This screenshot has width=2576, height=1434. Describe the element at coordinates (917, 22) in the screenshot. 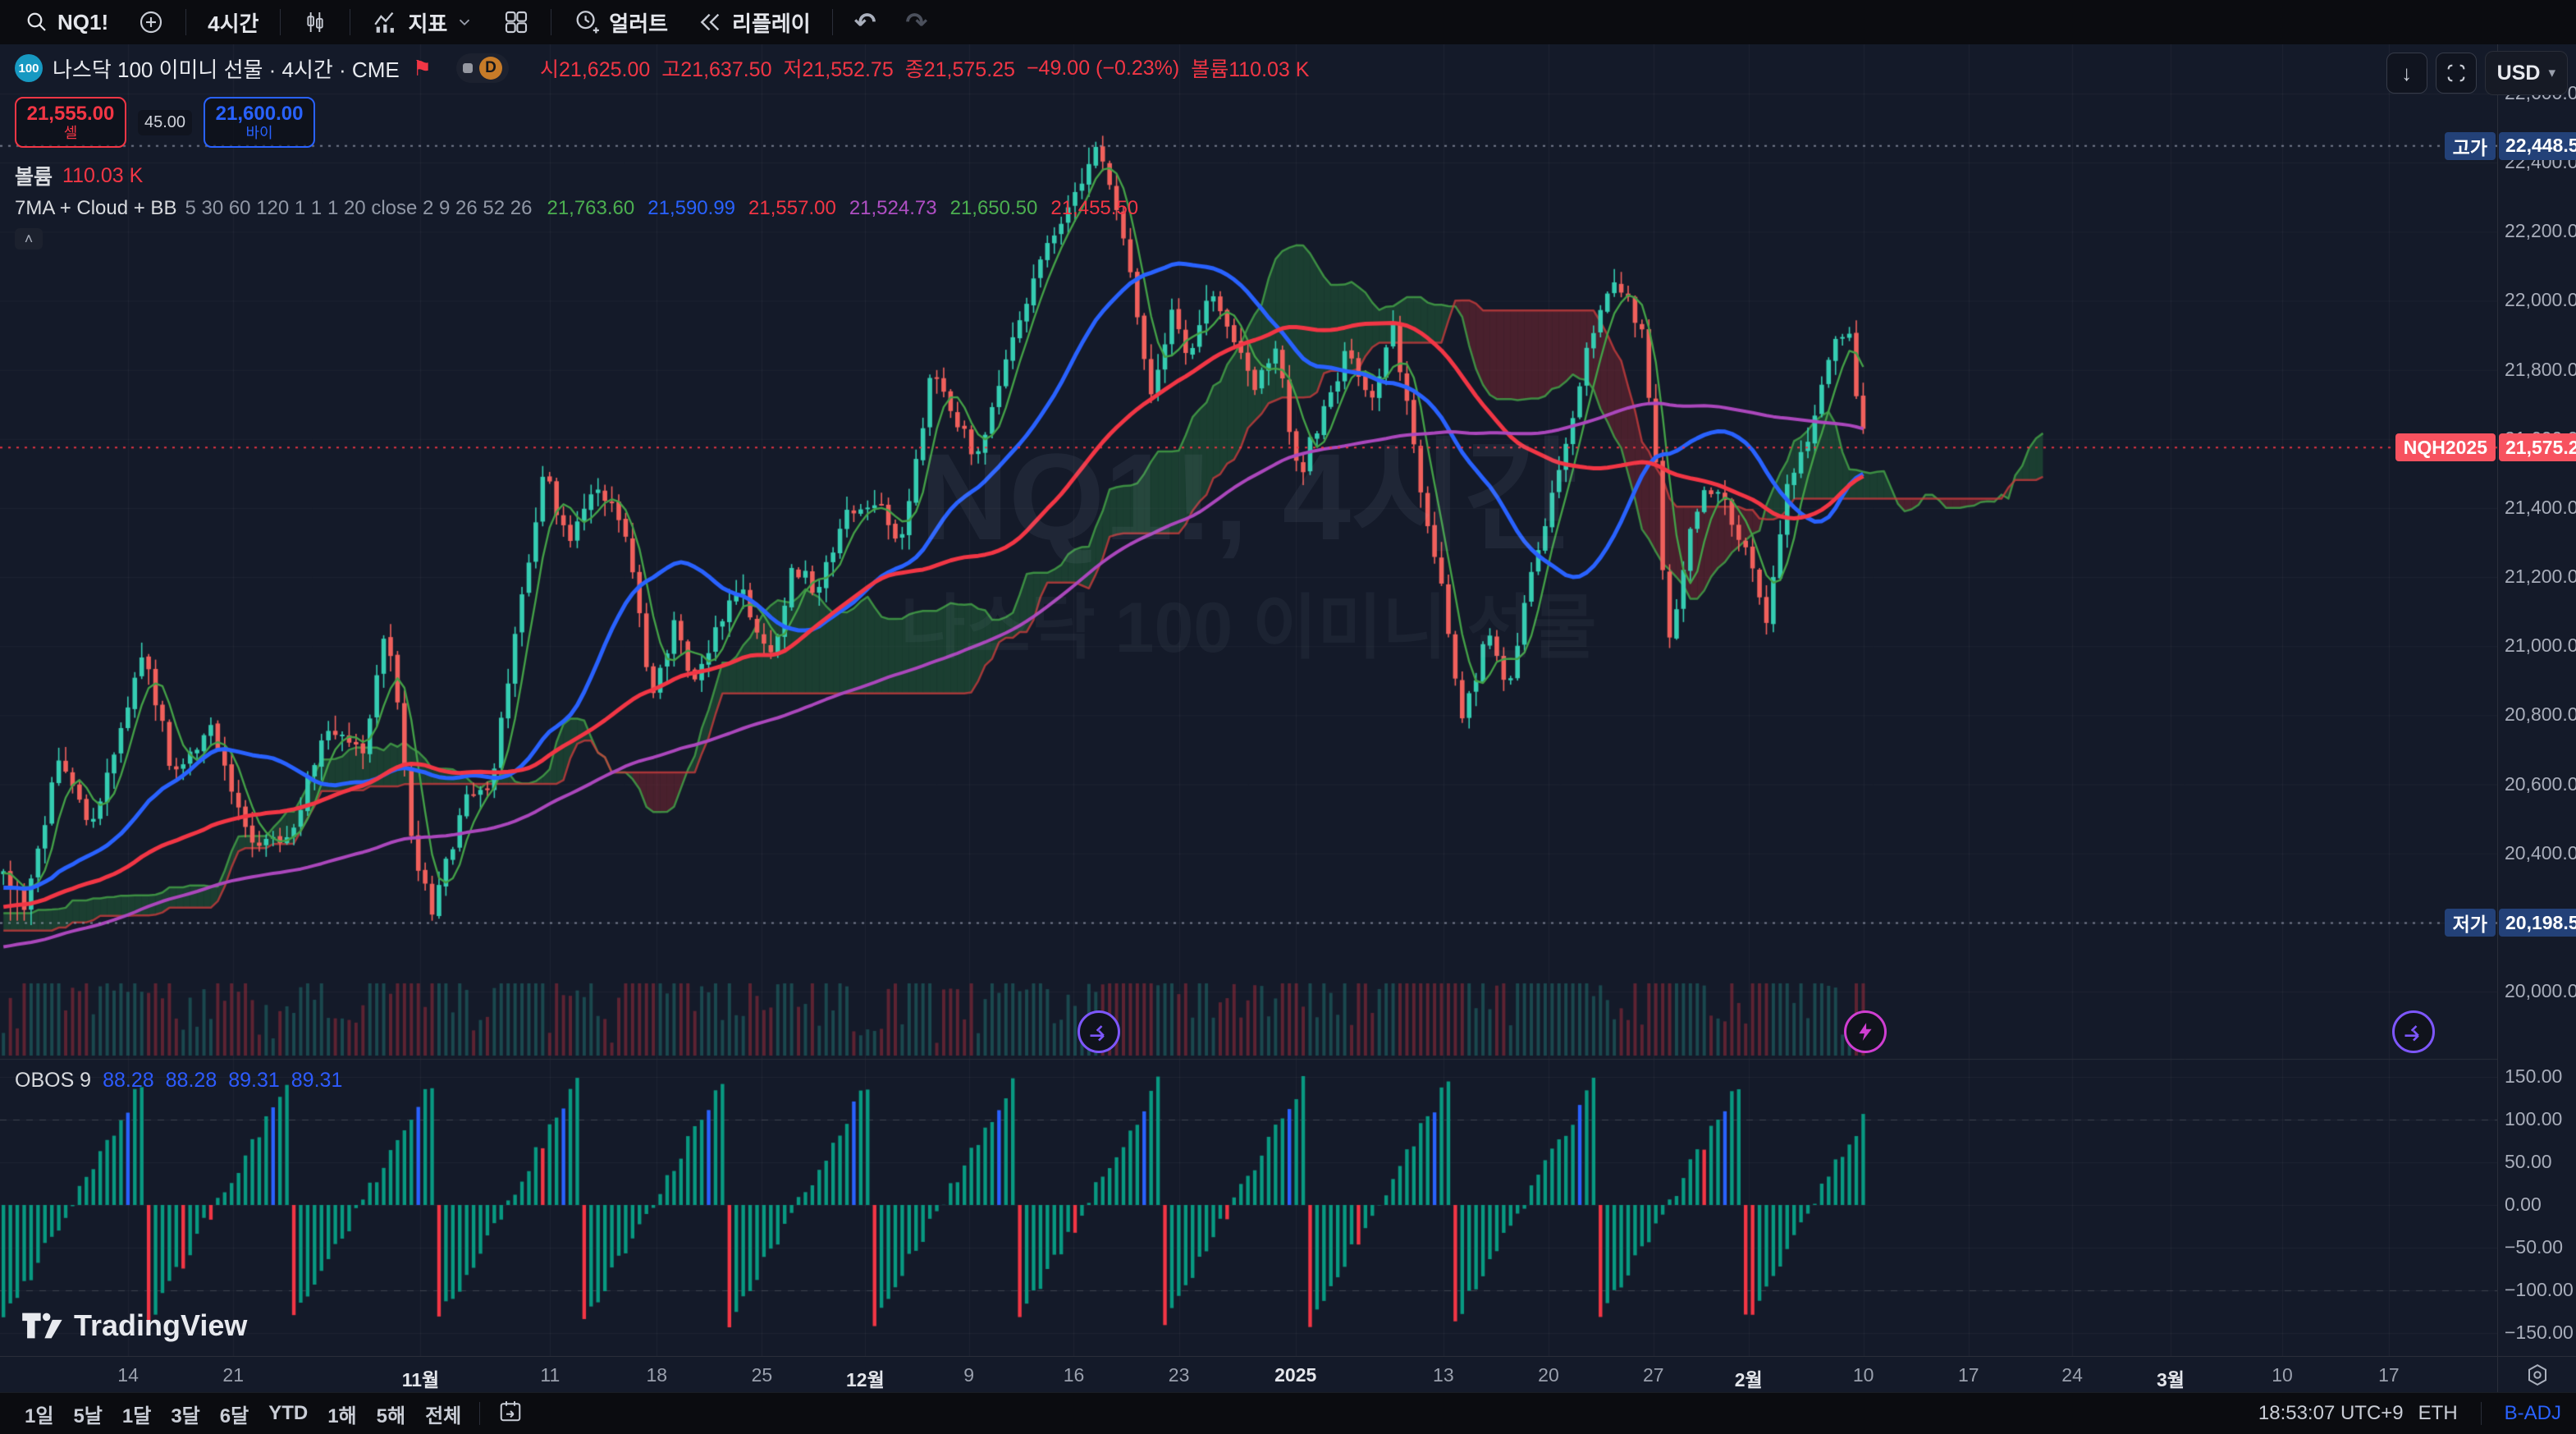

I see `redo-button: ↷` at that location.